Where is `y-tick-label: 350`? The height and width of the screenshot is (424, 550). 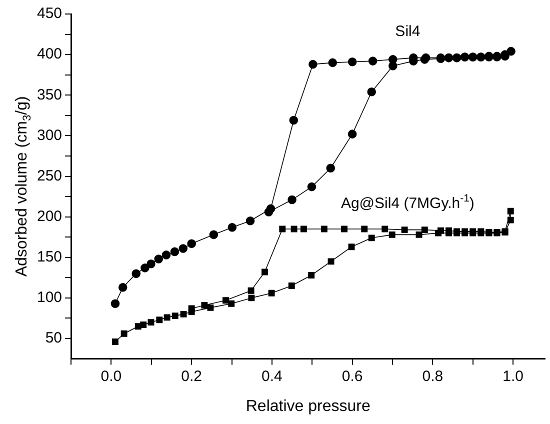 y-tick-label: 350 is located at coordinates (49, 95).